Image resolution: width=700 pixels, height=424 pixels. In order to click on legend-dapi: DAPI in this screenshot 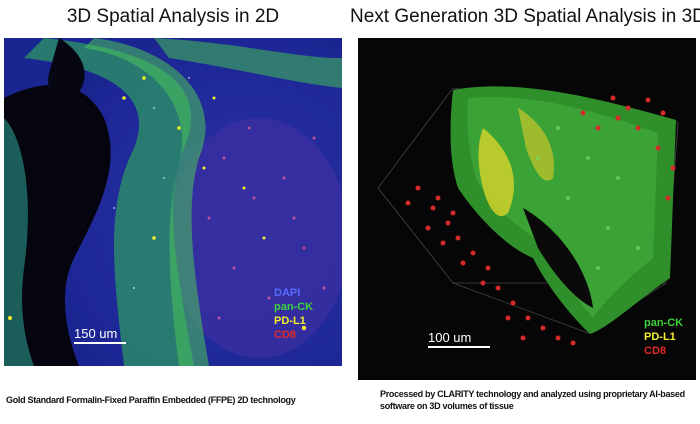, I will do `click(287, 293)`.